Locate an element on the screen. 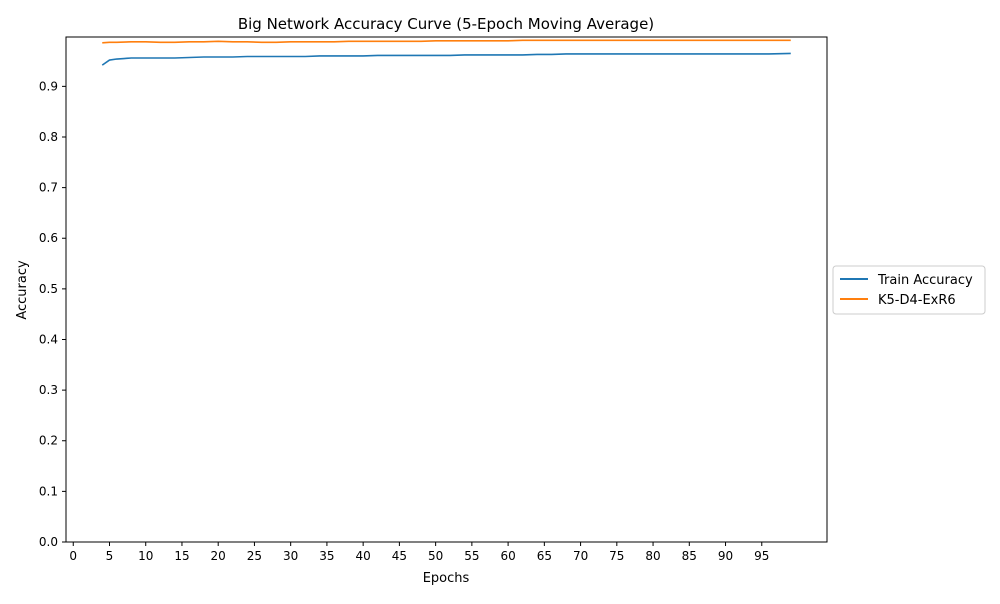 The image size is (1000, 604). y-axis-label: Accuracy is located at coordinates (22, 290).